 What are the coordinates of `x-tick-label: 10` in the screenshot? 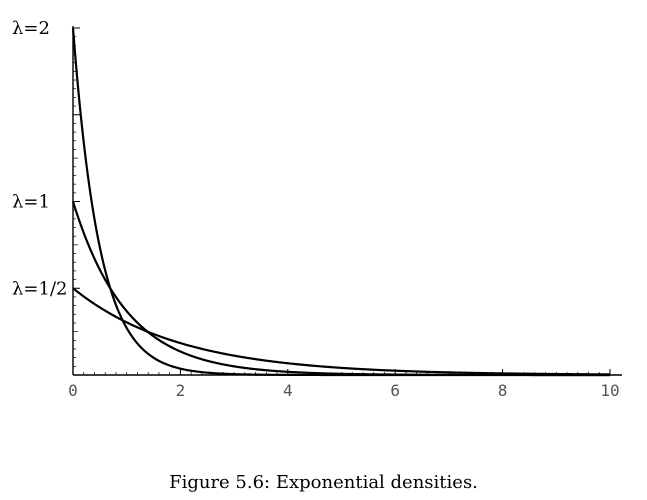 It's located at (609, 390).